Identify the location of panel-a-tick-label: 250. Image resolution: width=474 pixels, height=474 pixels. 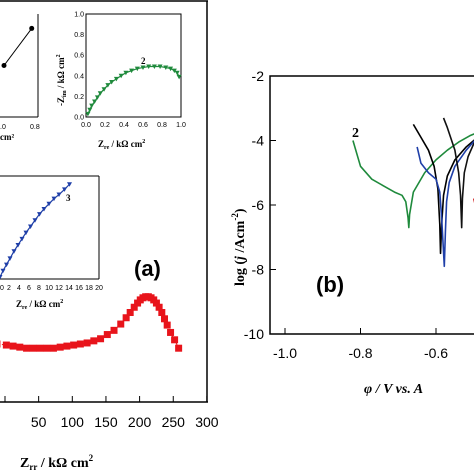
(174, 422).